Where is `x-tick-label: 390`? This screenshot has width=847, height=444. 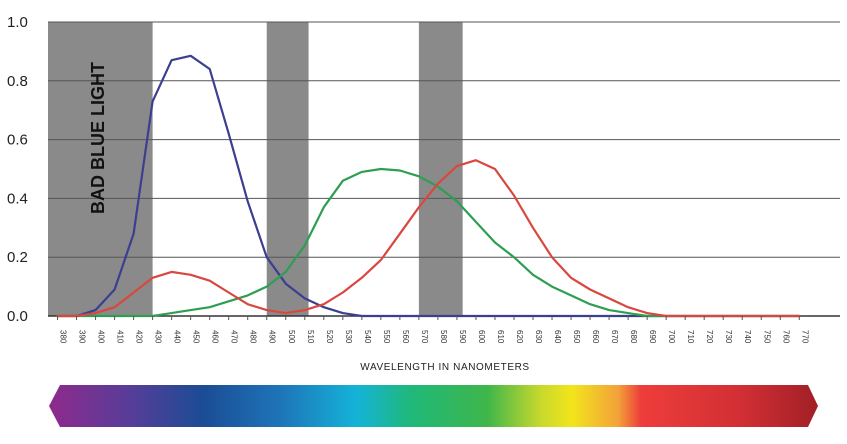 x-tick-label: 390 is located at coordinates (82, 337).